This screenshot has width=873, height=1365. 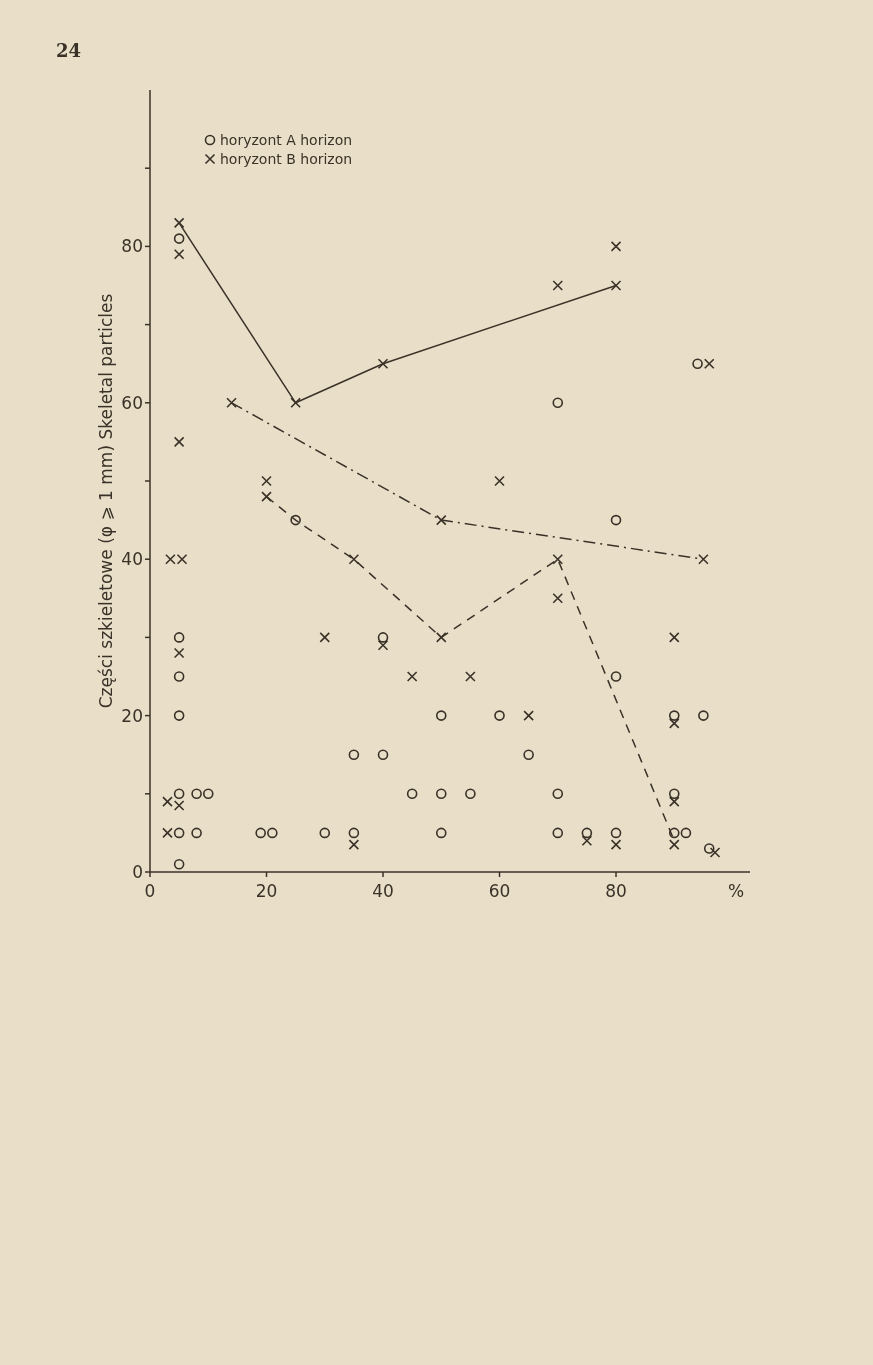 I want to click on y-tick-label: 80, so click(x=132, y=246).